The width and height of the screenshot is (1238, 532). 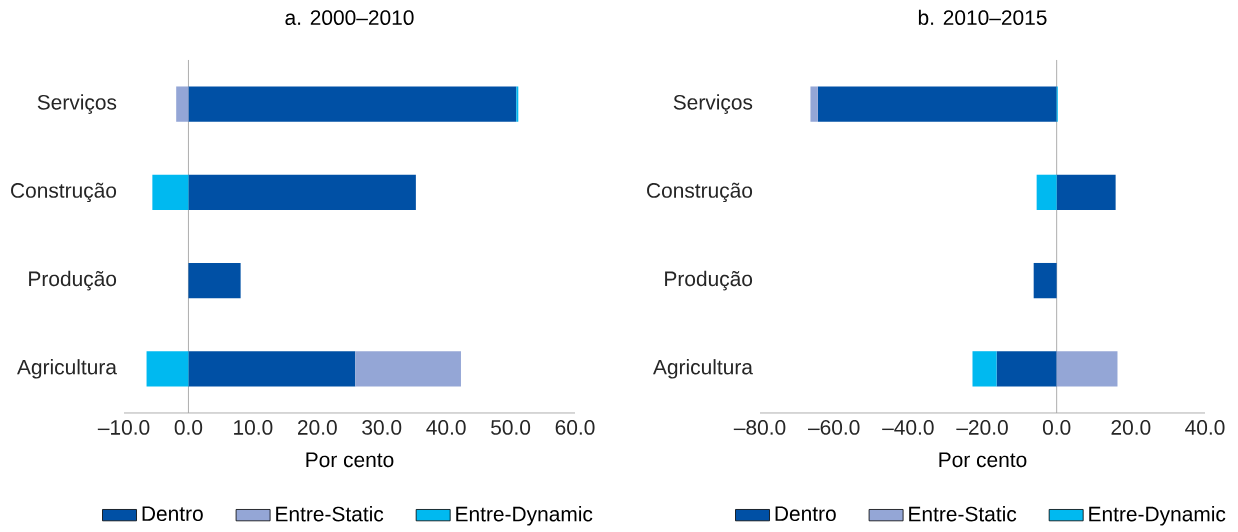 I want to click on x-tick-label: –80.0, so click(x=759, y=427).